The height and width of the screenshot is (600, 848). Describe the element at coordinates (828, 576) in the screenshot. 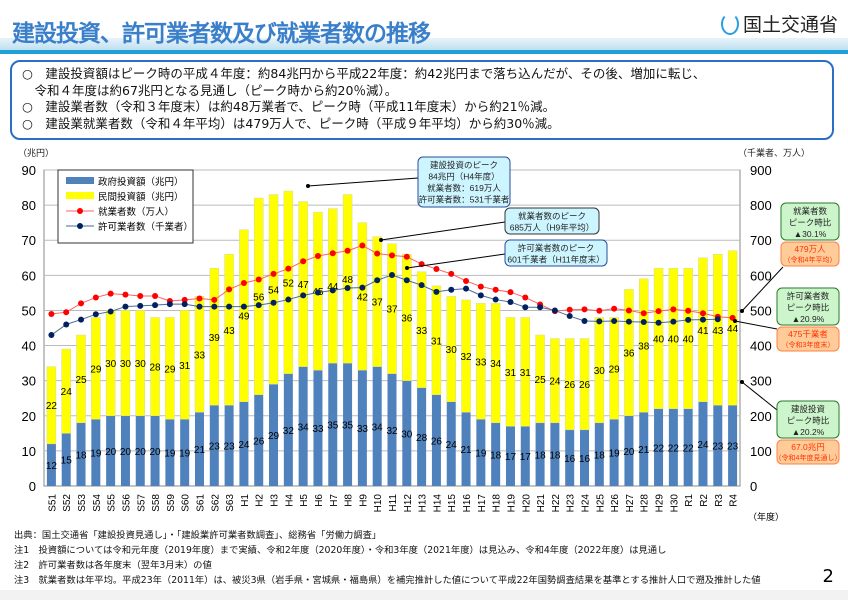

I see `page-number: 2` at that location.